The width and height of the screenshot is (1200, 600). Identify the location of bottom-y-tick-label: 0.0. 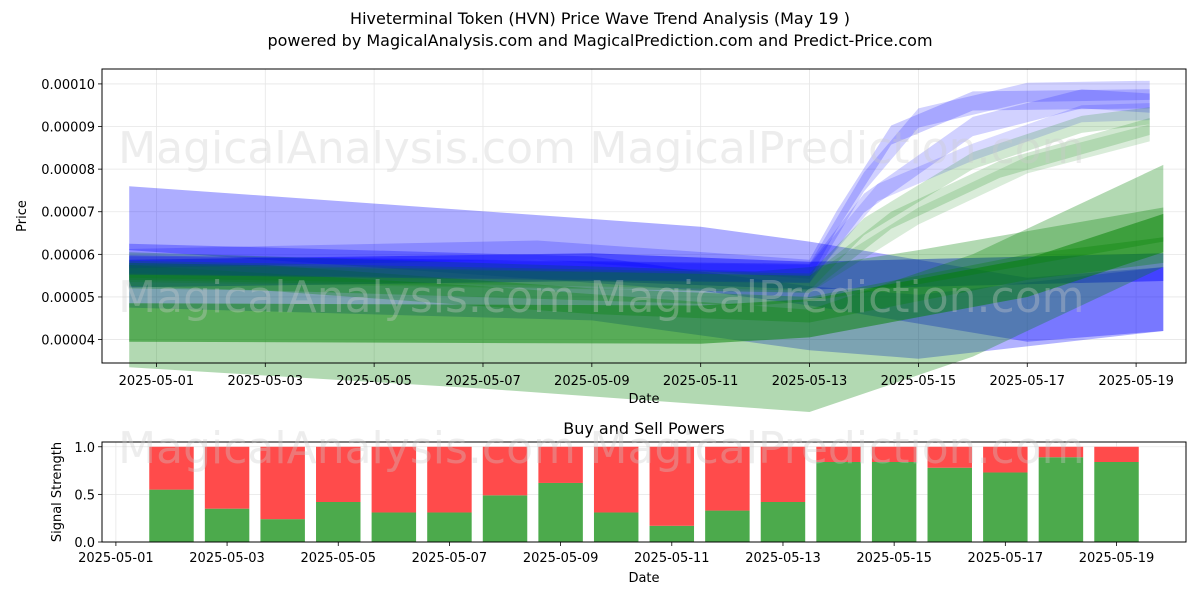
(84, 543).